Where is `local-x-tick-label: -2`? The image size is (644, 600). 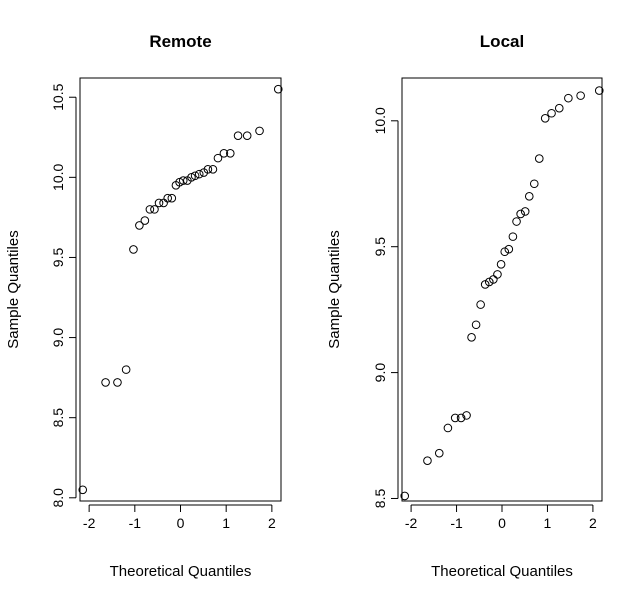 local-x-tick-label: -2 is located at coordinates (411, 523).